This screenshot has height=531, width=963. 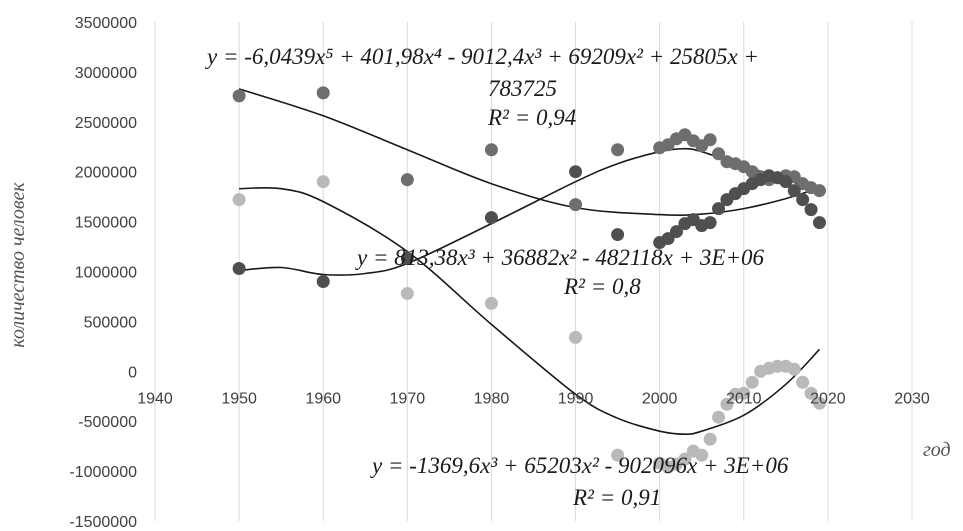 What do you see at coordinates (937, 450) in the screenshot?
I see `x-axis-title: год` at bounding box center [937, 450].